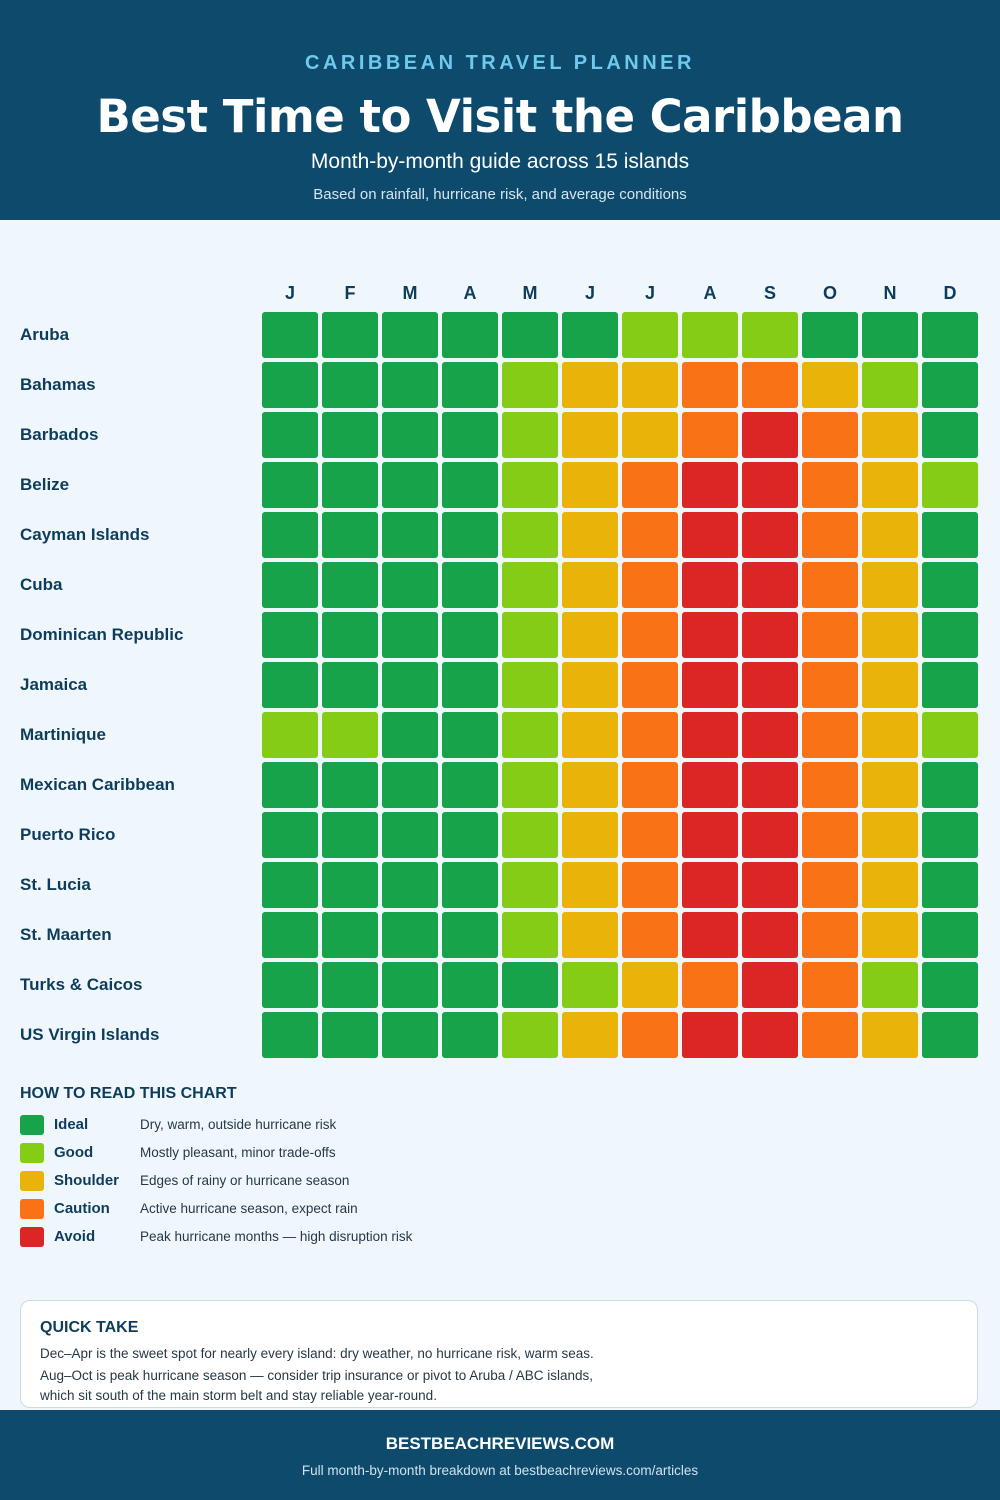 This screenshot has width=1000, height=1500. Describe the element at coordinates (58, 384) in the screenshot. I see `island-label: Bahamas` at that location.